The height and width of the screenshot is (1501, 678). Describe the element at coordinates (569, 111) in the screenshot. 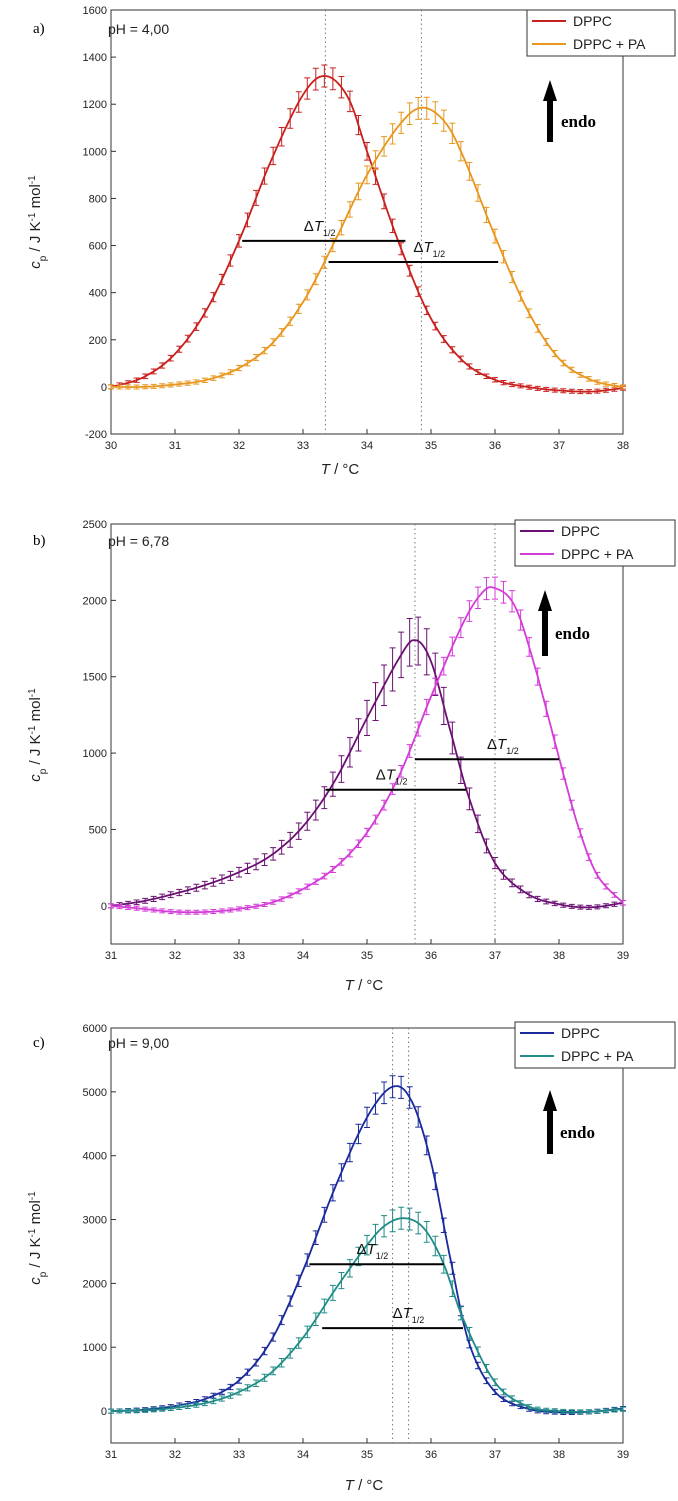

I see `panel-a-endo-arrow: endo` at that location.